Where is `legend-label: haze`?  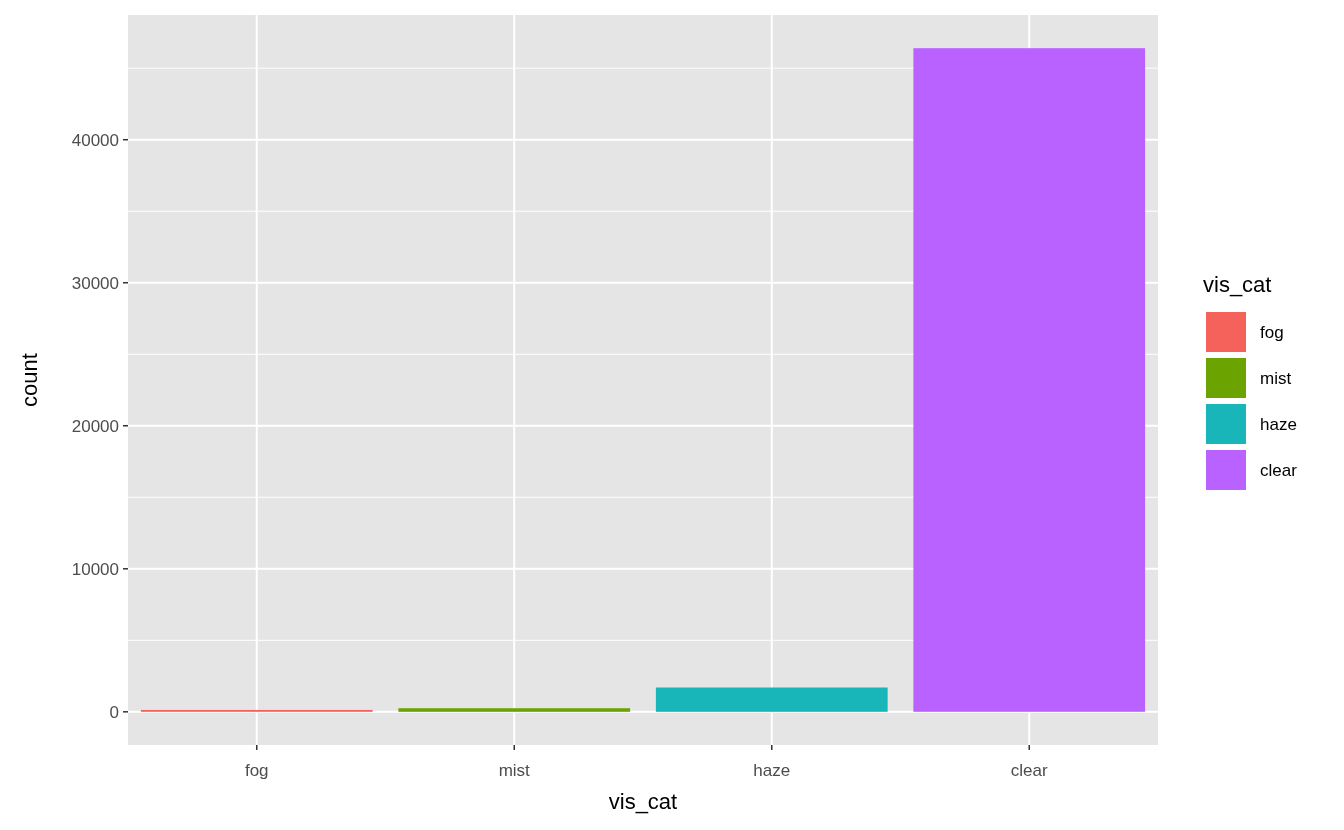
legend-label: haze is located at coordinates (1278, 424).